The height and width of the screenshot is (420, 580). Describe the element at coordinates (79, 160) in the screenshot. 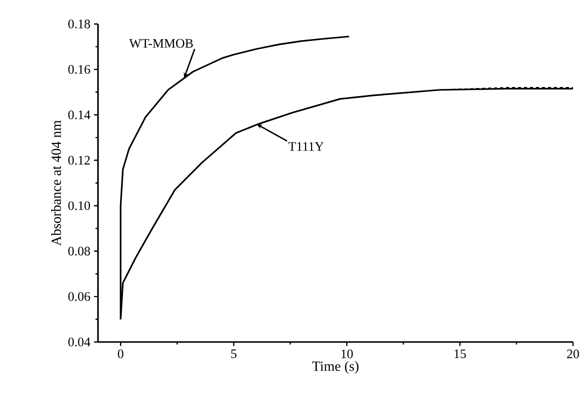

I see `y-tick-label: 0.12` at that location.